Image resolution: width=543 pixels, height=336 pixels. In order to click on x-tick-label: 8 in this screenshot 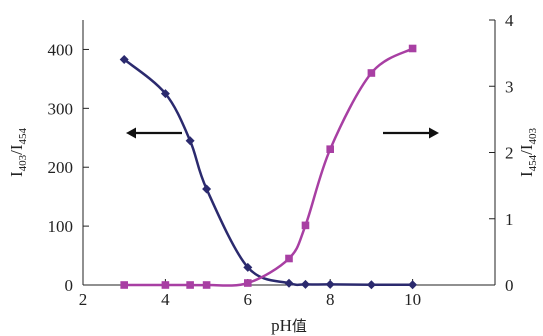, I will do `click(330, 299)`.